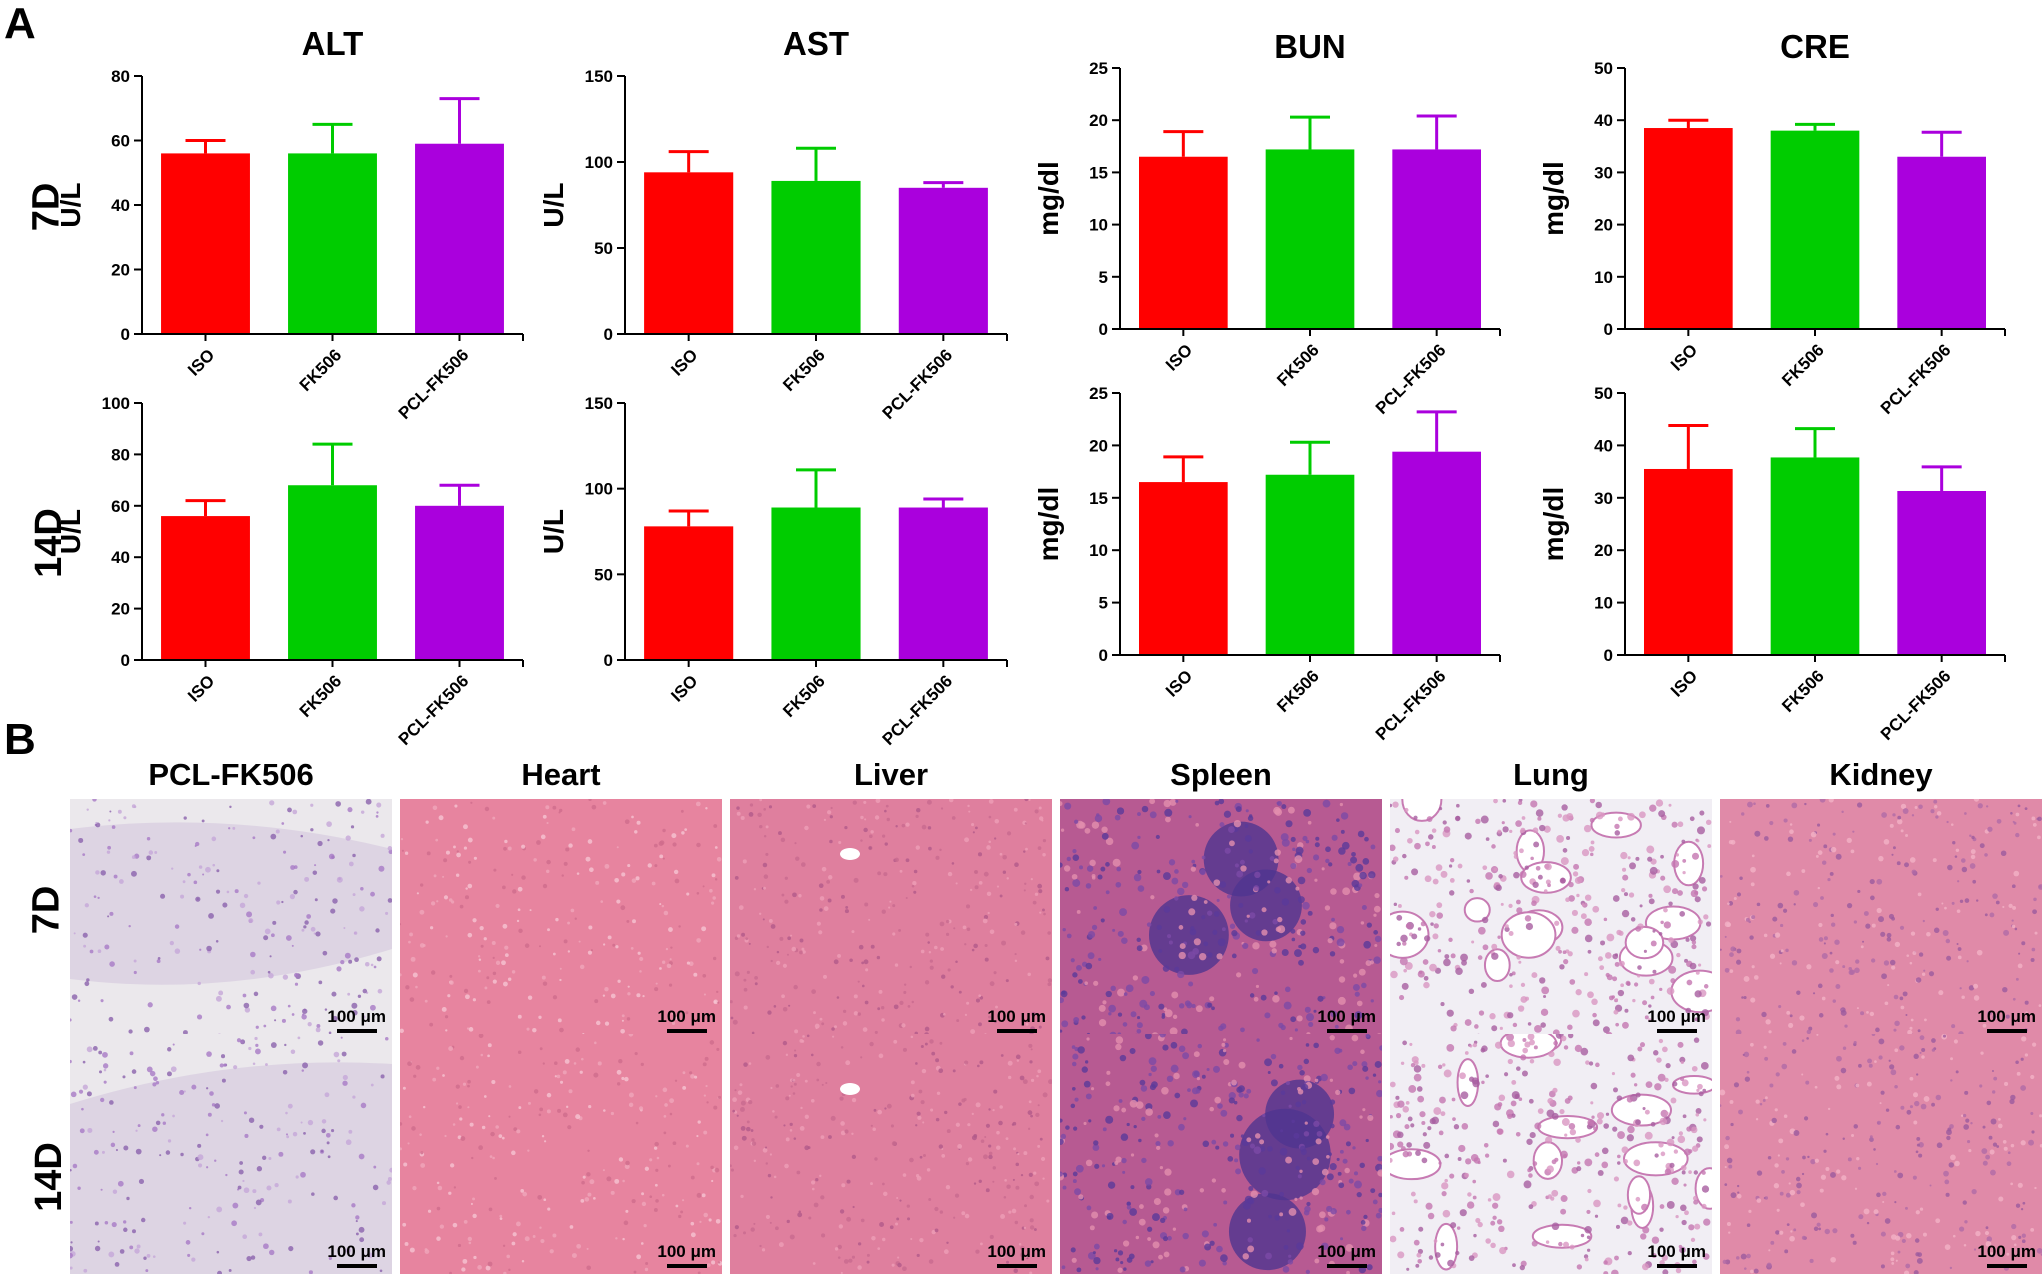 This screenshot has width=2042, height=1274. I want to click on histology-title-liver: Liver, so click(891, 774).